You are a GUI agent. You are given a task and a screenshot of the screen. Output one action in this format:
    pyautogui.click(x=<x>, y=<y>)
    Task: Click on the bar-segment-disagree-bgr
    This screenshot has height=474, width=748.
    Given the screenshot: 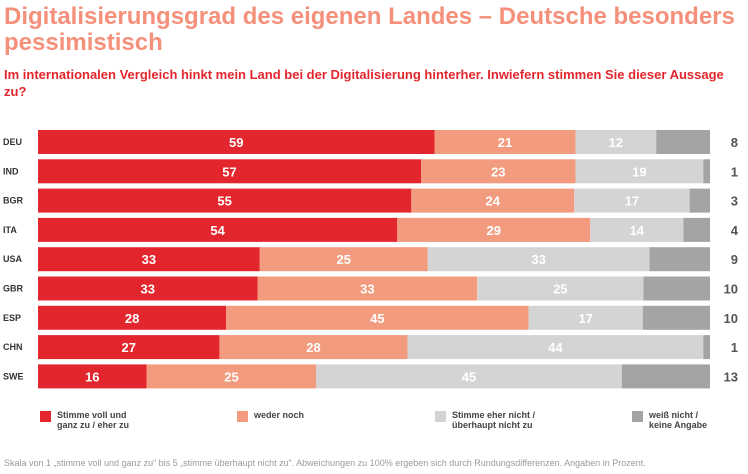 What is the action you would take?
    pyautogui.click(x=632, y=200)
    